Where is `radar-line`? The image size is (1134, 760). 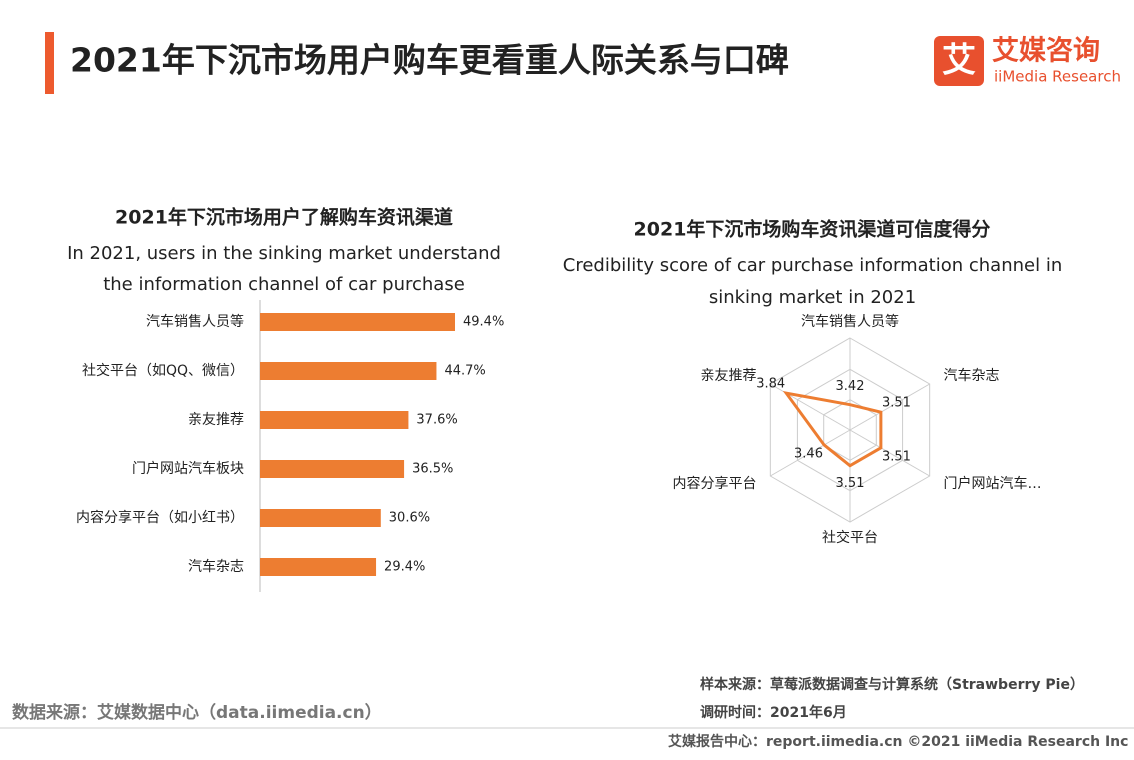 radar-line is located at coordinates (832, 429).